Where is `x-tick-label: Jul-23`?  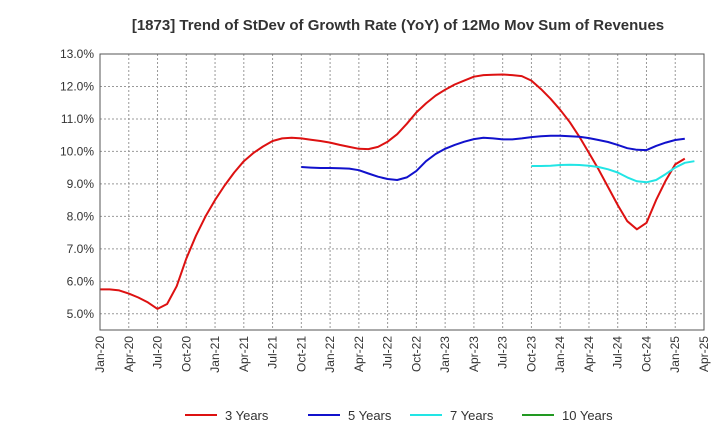
x-tick-label: Jul-23 is located at coordinates (503, 352).